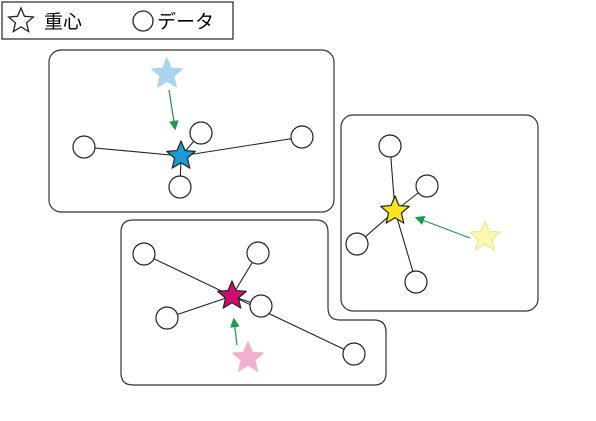  What do you see at coordinates (143, 21) in the screenshot?
I see `circle-outline-icon` at bounding box center [143, 21].